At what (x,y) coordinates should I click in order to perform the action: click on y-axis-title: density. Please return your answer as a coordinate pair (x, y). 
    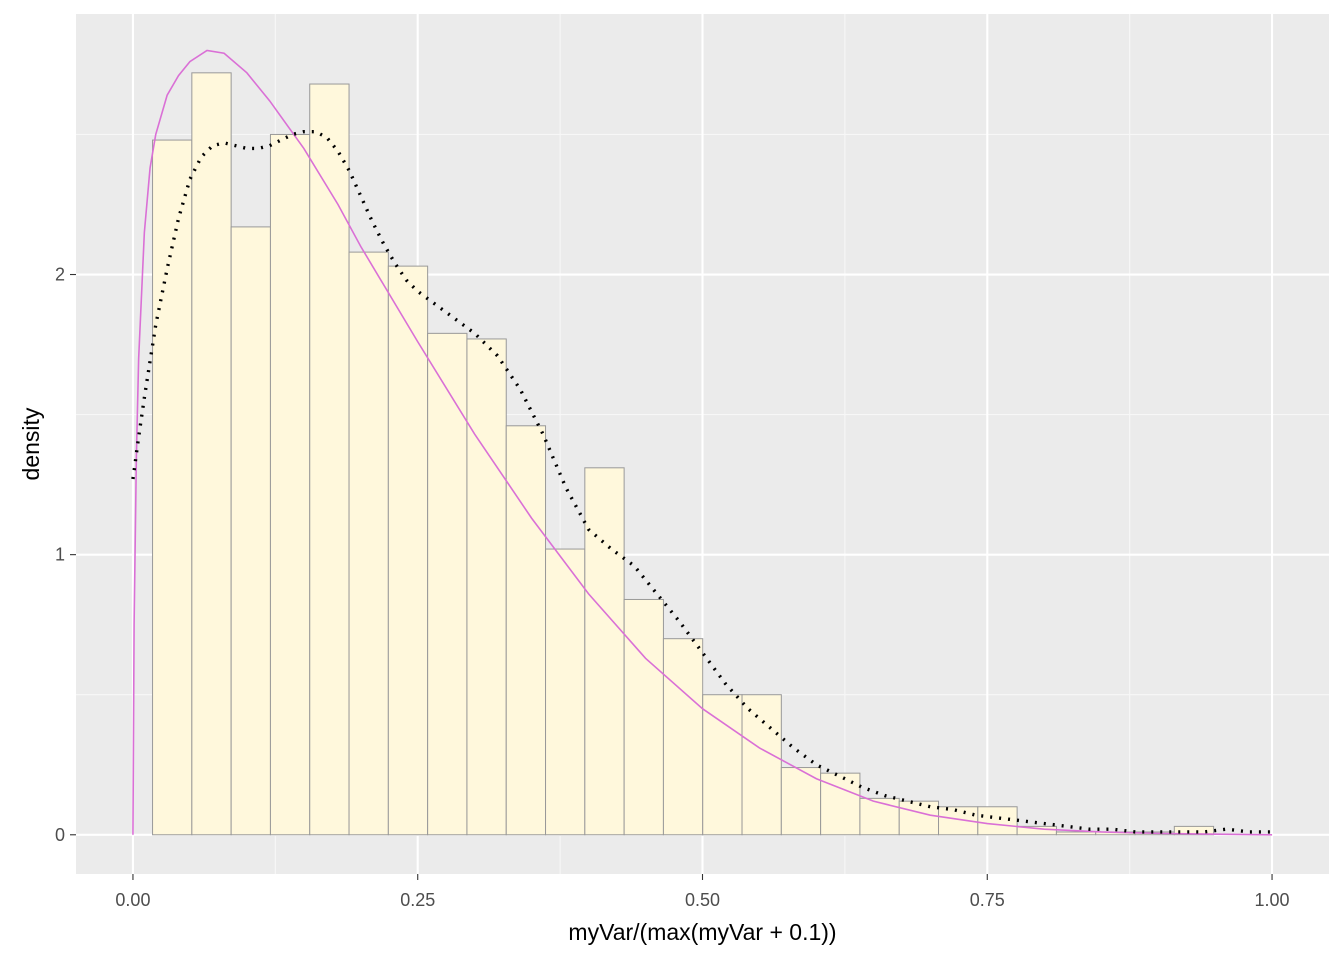
    Looking at the image, I should click on (31, 443).